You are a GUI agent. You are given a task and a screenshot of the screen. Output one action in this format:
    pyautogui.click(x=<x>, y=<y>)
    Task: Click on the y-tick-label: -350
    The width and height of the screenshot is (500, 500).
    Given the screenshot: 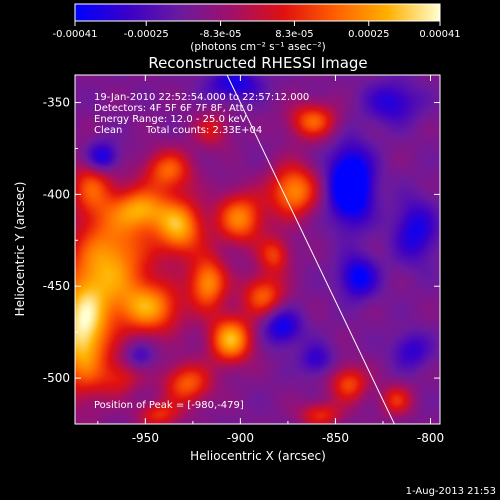 What is the action you would take?
    pyautogui.click(x=56, y=103)
    